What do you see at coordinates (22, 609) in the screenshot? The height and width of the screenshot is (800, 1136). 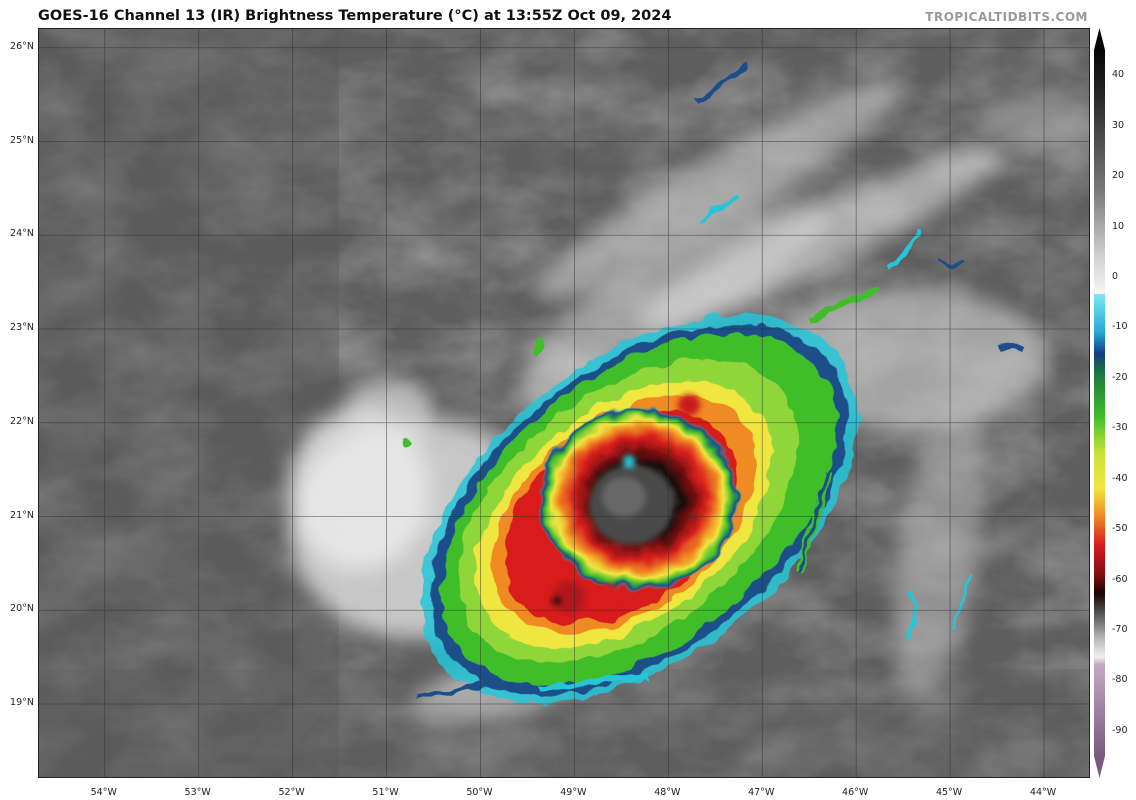 I see `lat-tick-label: 20°N` at bounding box center [22, 609].